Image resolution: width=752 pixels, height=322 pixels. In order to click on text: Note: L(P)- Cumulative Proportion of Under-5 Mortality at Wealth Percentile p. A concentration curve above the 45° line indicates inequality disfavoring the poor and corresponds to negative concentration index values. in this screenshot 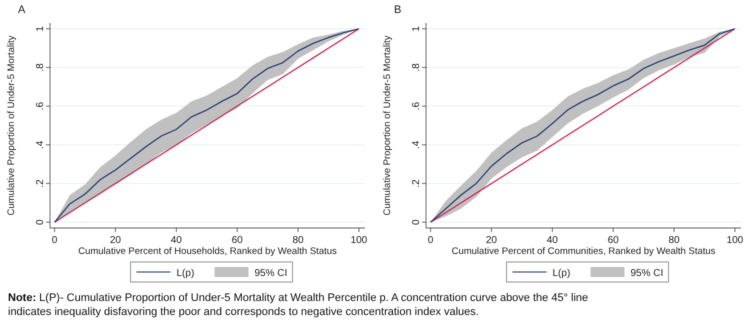, I will do `click(298, 305)`.